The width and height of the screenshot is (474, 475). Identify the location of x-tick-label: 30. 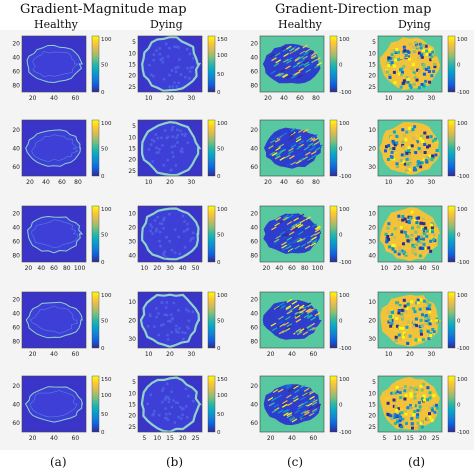
(432, 354).